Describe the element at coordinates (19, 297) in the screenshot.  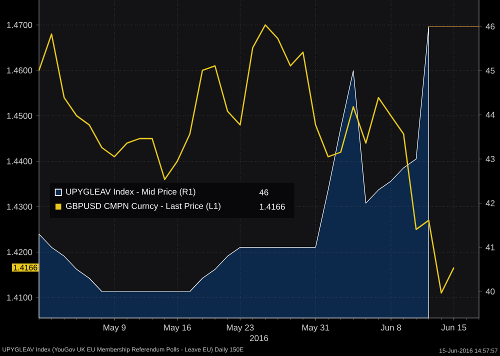
I see `y-tick-label: 1.4100` at that location.